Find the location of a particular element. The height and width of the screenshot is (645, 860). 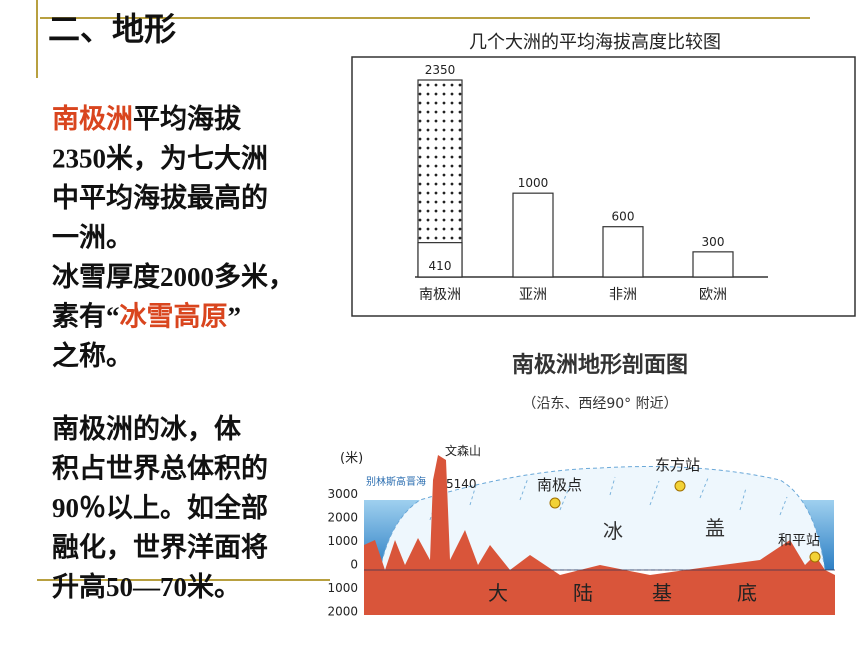

text-segment: 2350米，为七大洲 is located at coordinates (160, 159).